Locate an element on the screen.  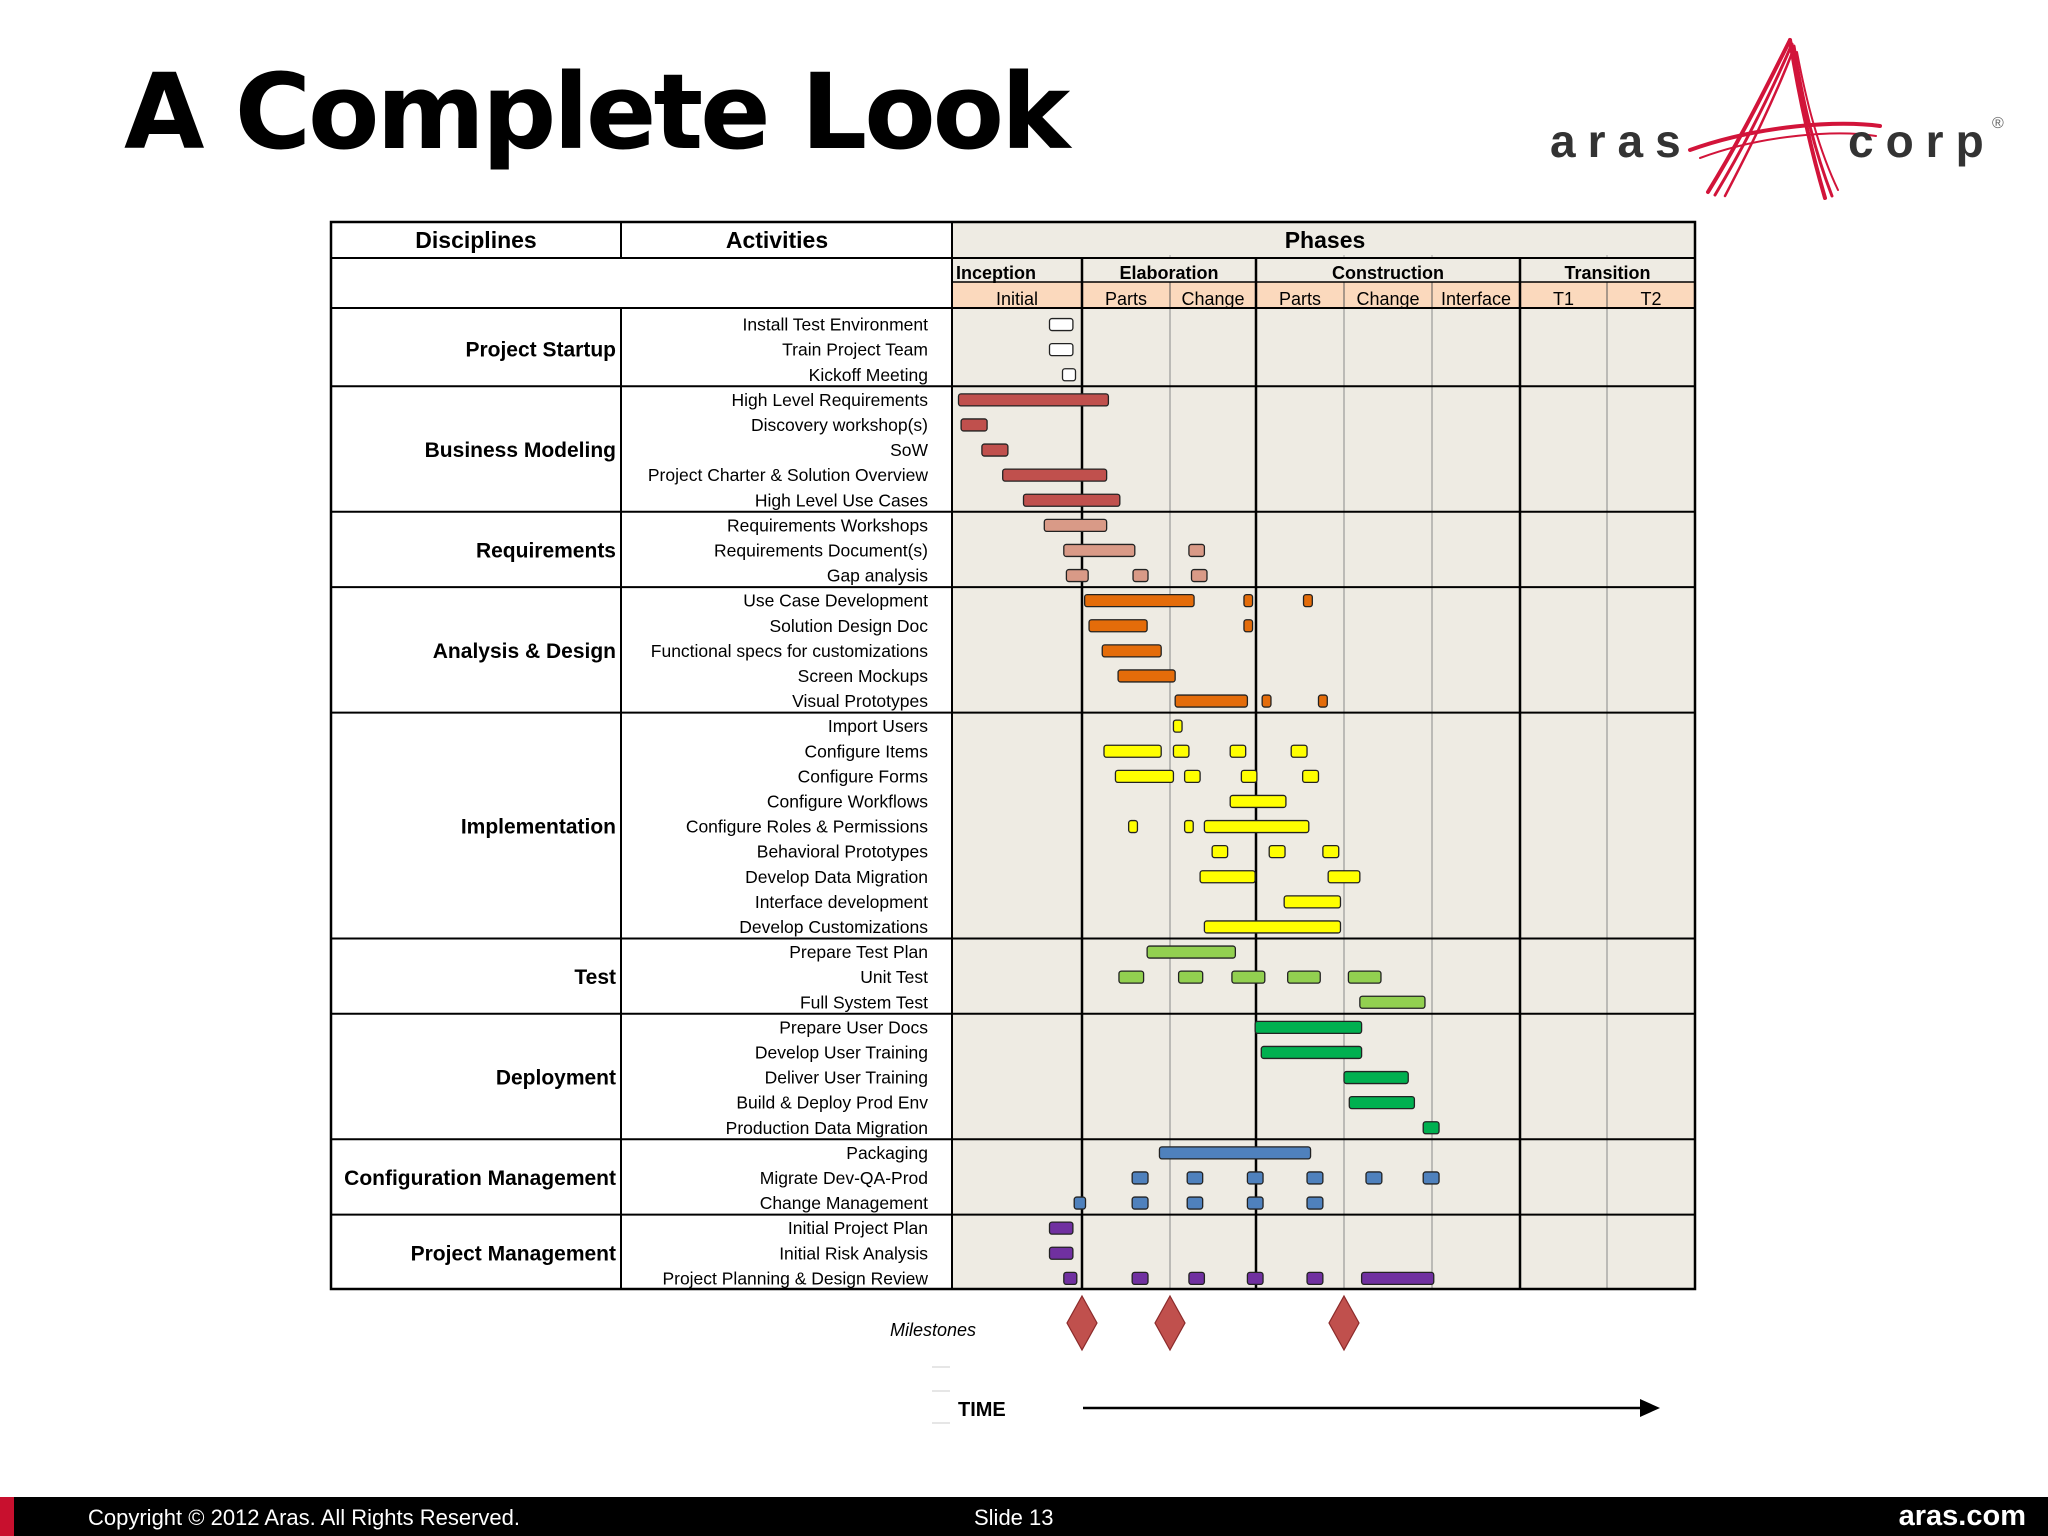
bar-sow is located at coordinates (995, 450).